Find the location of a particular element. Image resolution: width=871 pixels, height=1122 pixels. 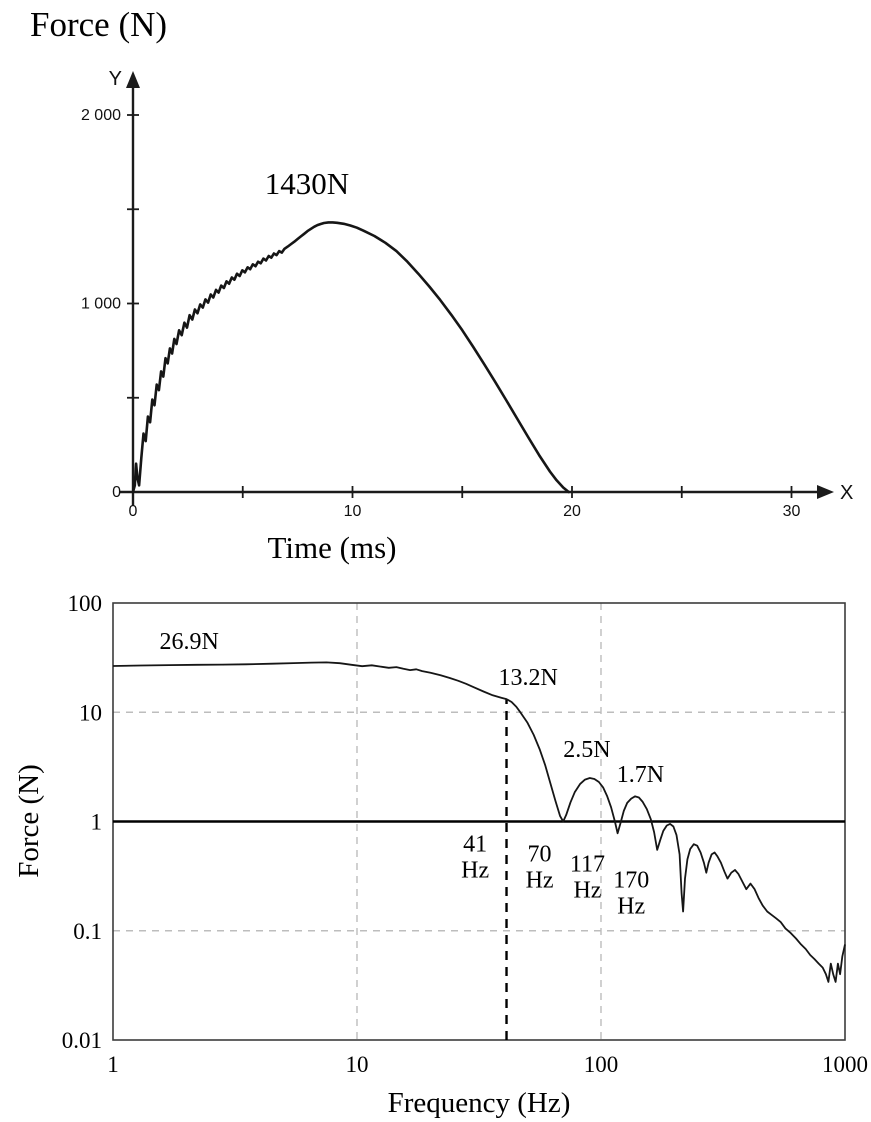

y-tick-label: 1 000 is located at coordinates (101, 304).